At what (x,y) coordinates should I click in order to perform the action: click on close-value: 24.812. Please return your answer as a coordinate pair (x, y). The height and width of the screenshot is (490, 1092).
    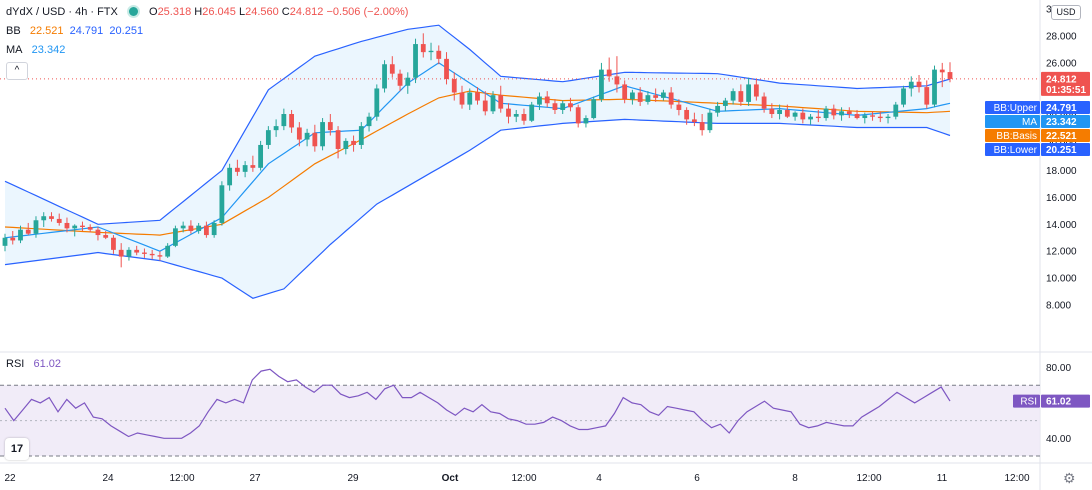
    Looking at the image, I should click on (306, 12).